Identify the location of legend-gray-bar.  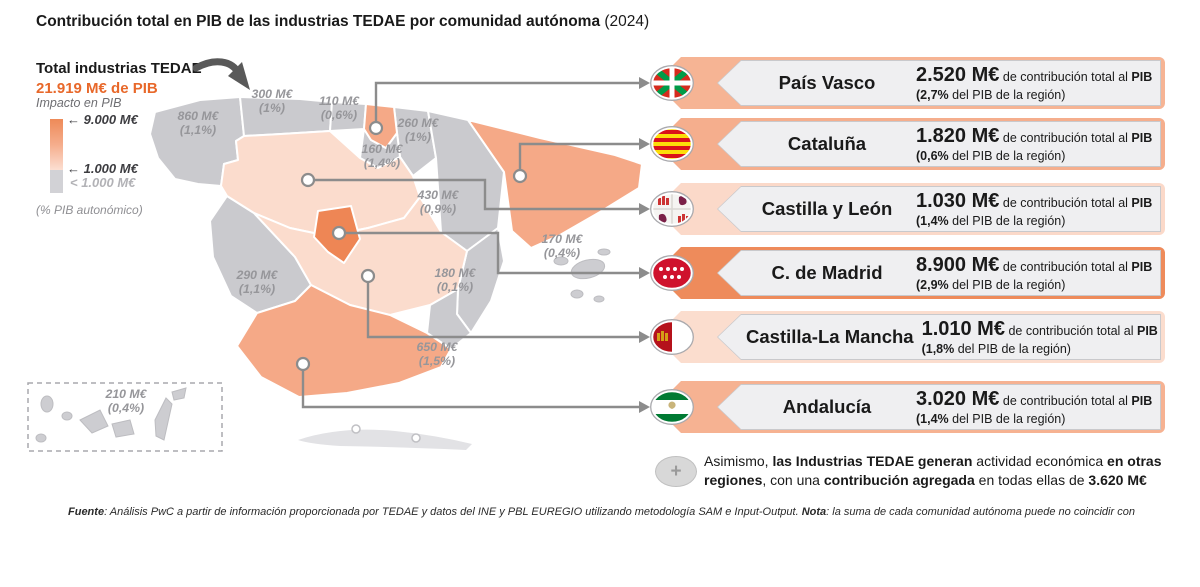
(56, 181).